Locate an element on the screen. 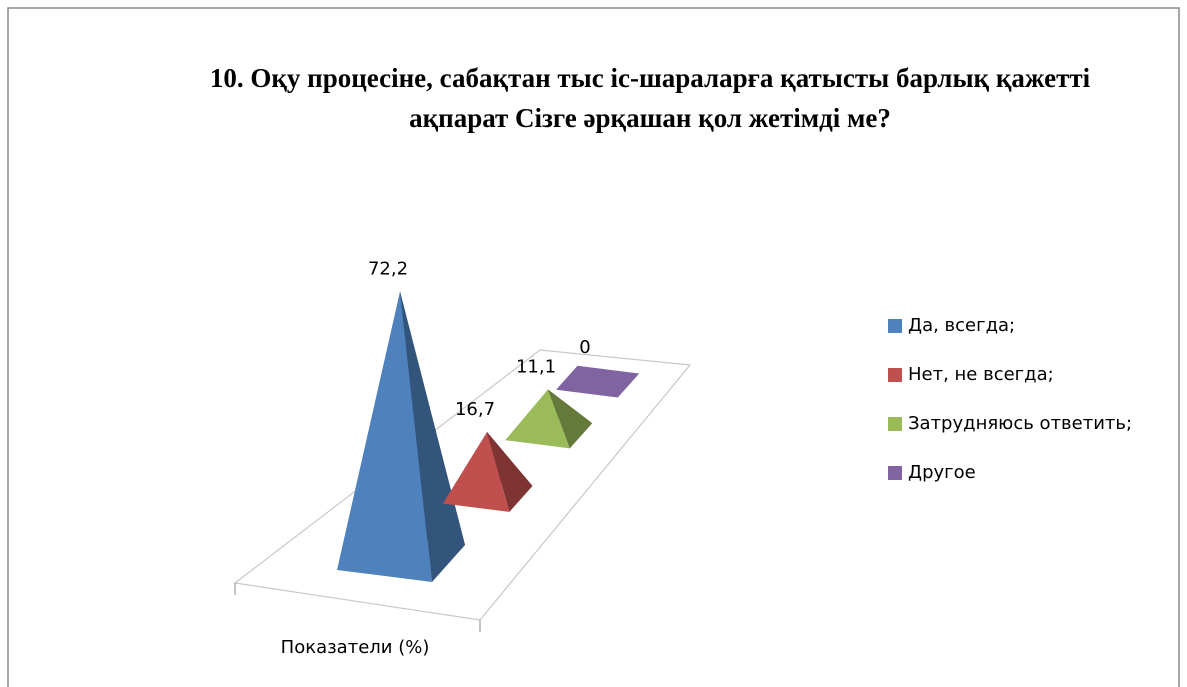 The height and width of the screenshot is (687, 1187). data-label: 16,7 is located at coordinates (475, 409).